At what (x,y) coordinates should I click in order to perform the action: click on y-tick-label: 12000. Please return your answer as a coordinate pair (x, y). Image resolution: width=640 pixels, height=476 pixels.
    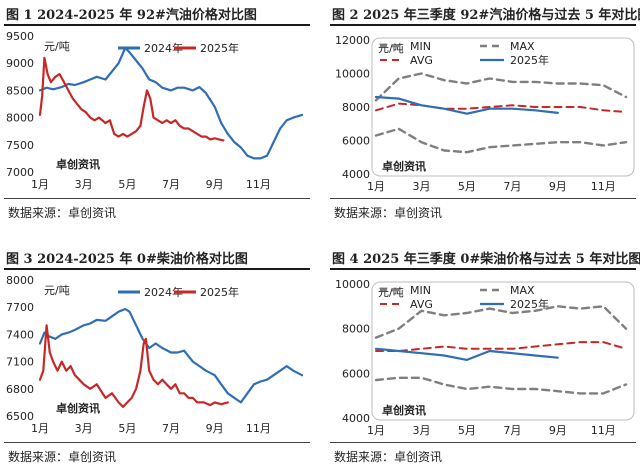
    Looking at the image, I should click on (352, 40).